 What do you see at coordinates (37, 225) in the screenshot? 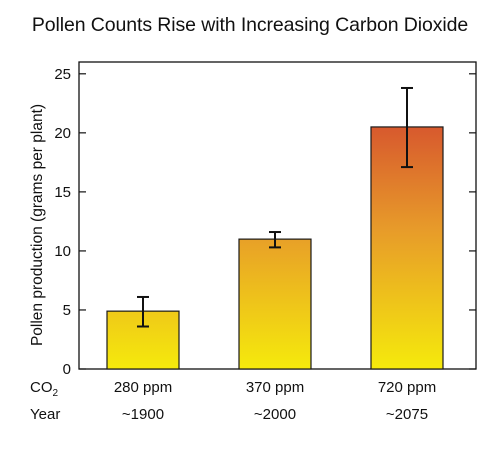
I see `y-axis-title: Pollen production (grams per plant)` at bounding box center [37, 225].